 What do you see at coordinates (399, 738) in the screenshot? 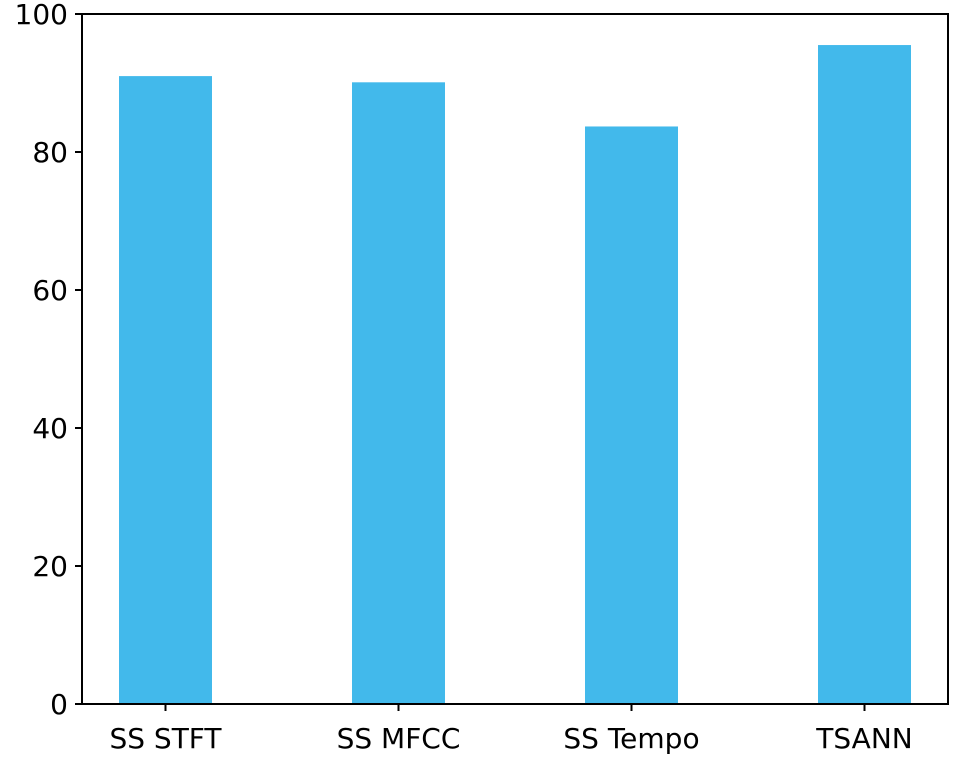
I see `x-tick-label: SS MFCC` at bounding box center [399, 738].